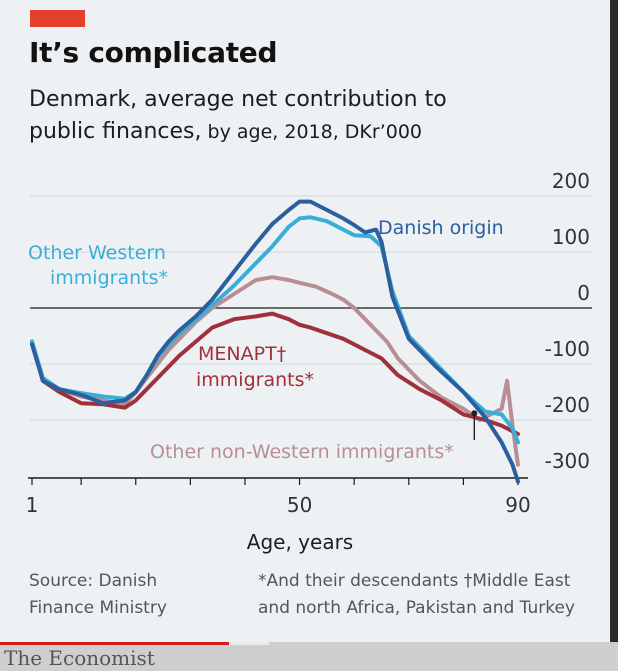 Image resolution: width=618 pixels, height=671 pixels. Describe the element at coordinates (567, 405) in the screenshot. I see `y-tick-label: -200` at that location.